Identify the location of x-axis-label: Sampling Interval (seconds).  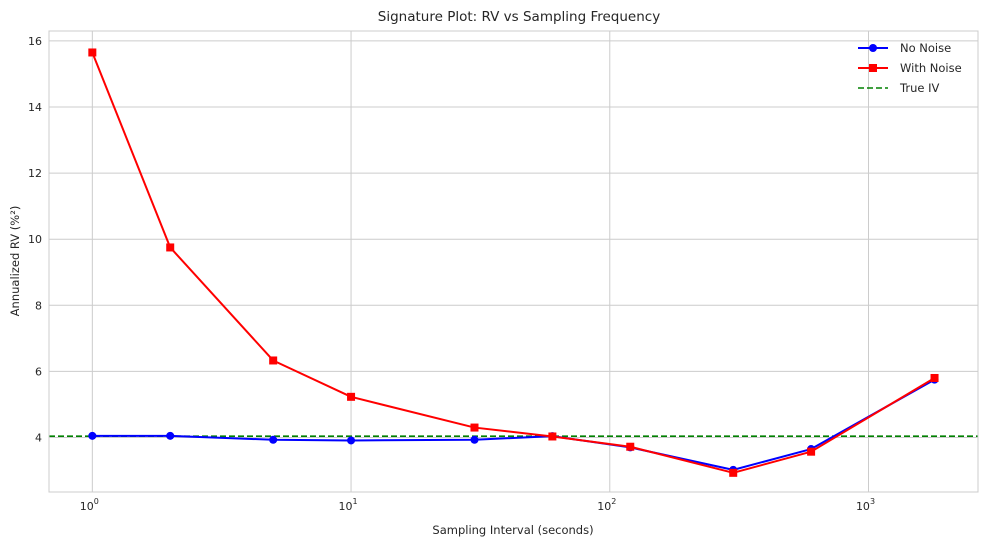
(512, 530).